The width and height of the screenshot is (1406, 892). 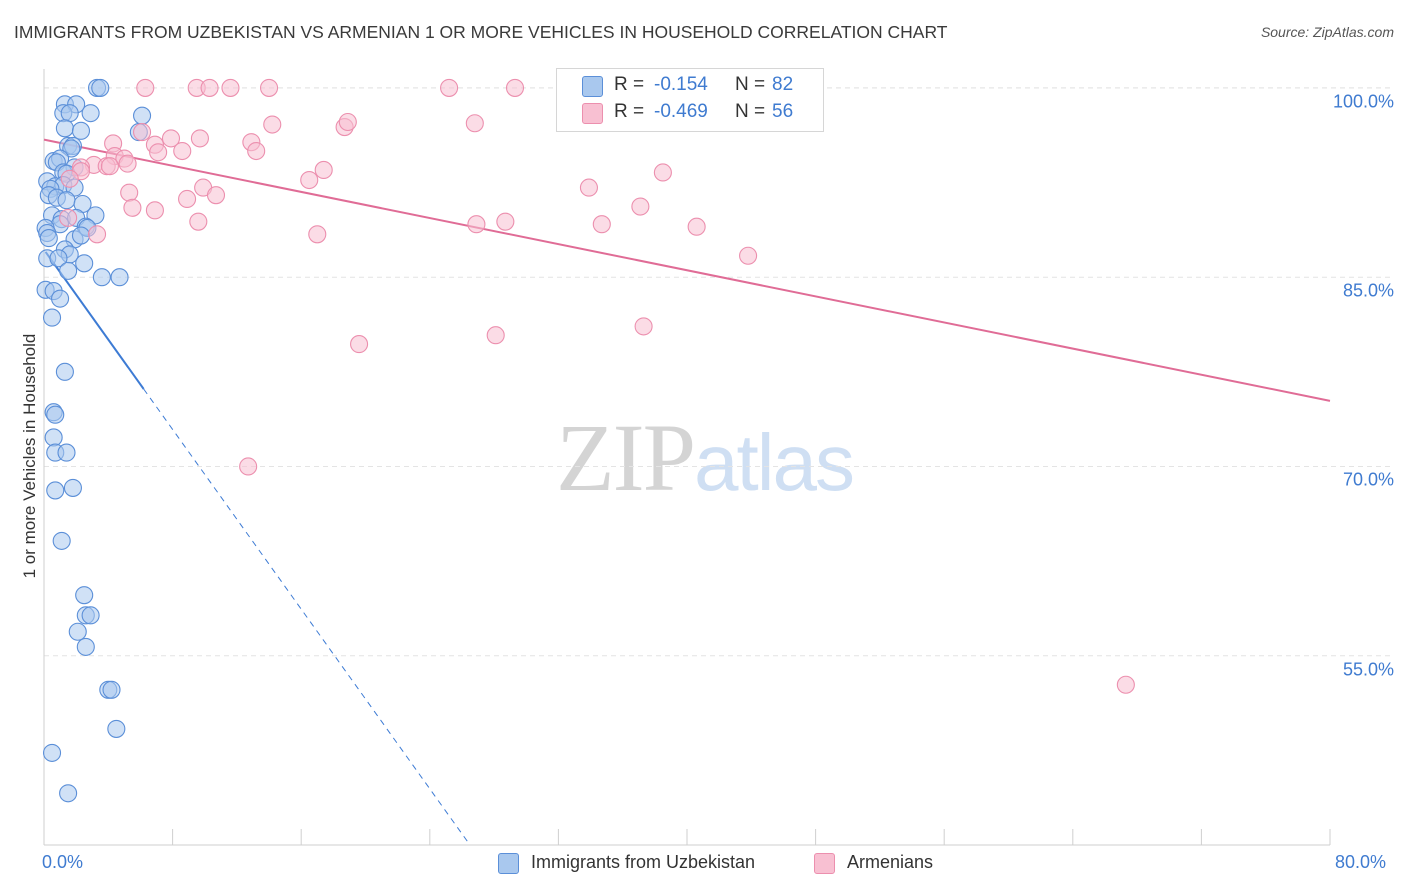 What do you see at coordinates (1361, 862) in the screenshot?
I see `x-tick-label-max: 80.0%` at bounding box center [1361, 862].